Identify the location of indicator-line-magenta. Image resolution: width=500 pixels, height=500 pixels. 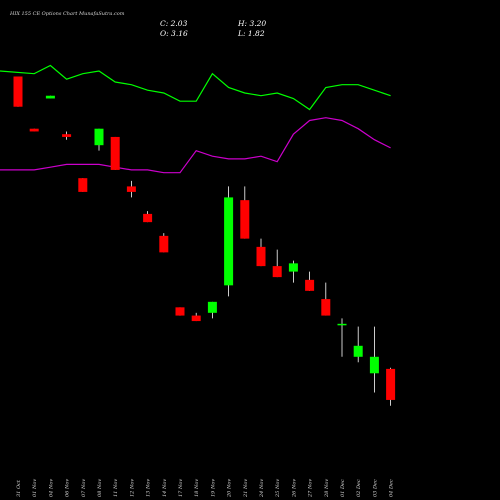
(195, 145).